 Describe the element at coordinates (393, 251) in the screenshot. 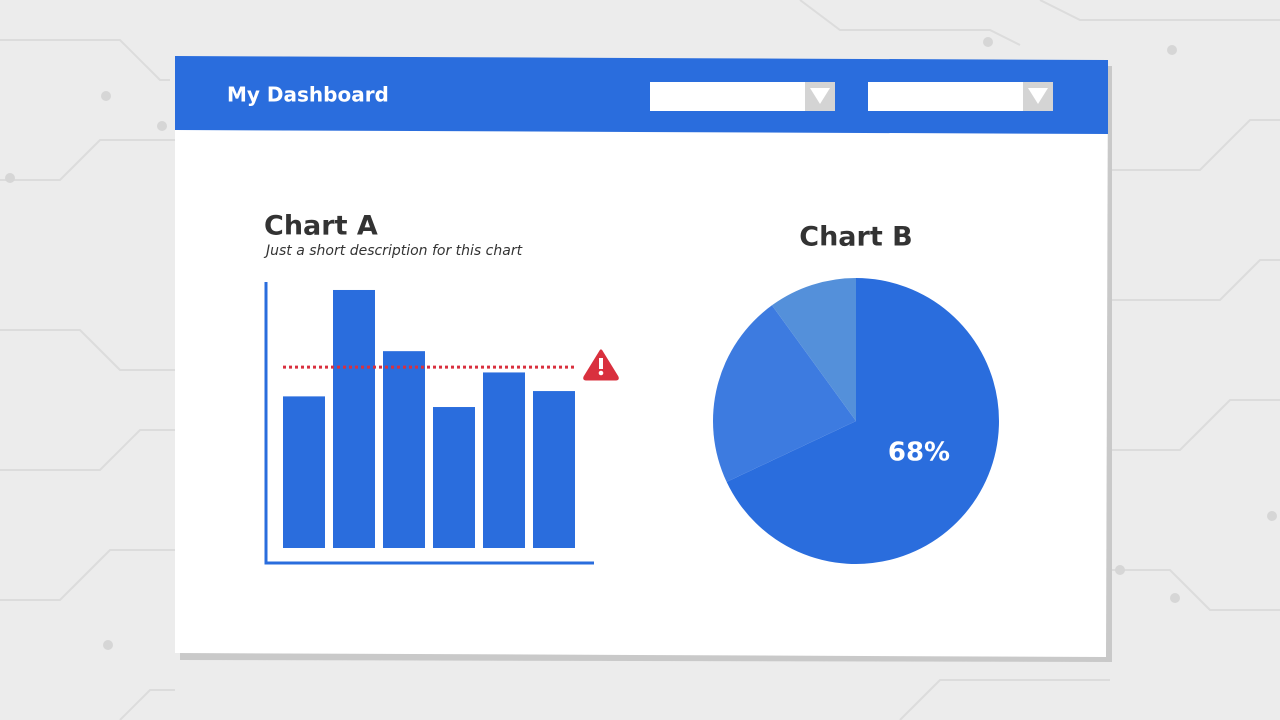

I see `chart-subtitle: Just a short description for this chart` at that location.